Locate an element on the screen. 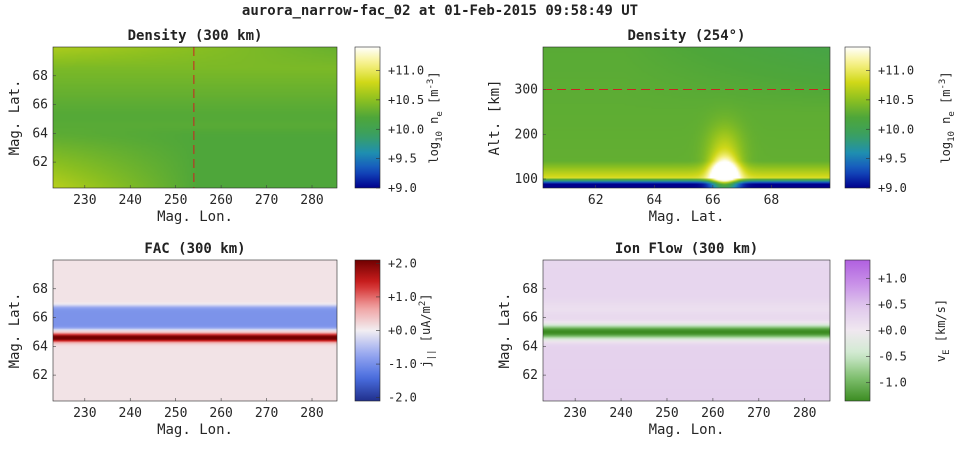 Image resolution: width=975 pixels, height=450 pixels. colorbar-tick-label: +10.0 is located at coordinates (896, 129).